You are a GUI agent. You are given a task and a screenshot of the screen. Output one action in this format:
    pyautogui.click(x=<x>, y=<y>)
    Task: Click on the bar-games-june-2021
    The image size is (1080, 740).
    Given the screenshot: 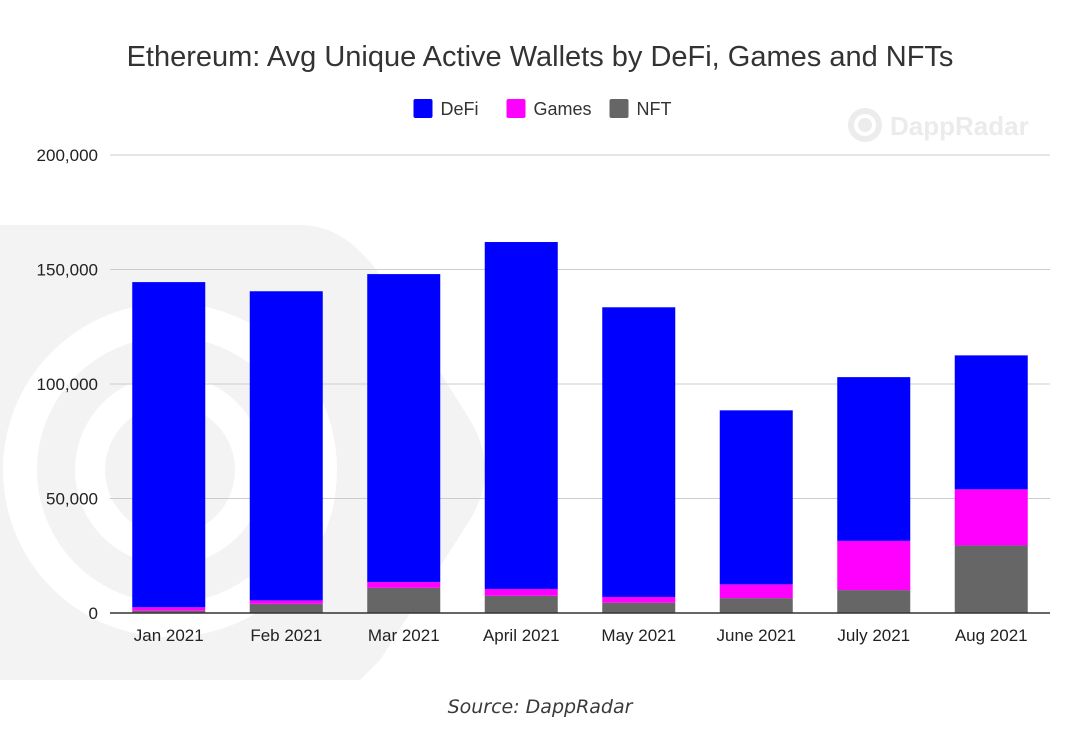 What is the action you would take?
    pyautogui.click(x=756, y=591)
    